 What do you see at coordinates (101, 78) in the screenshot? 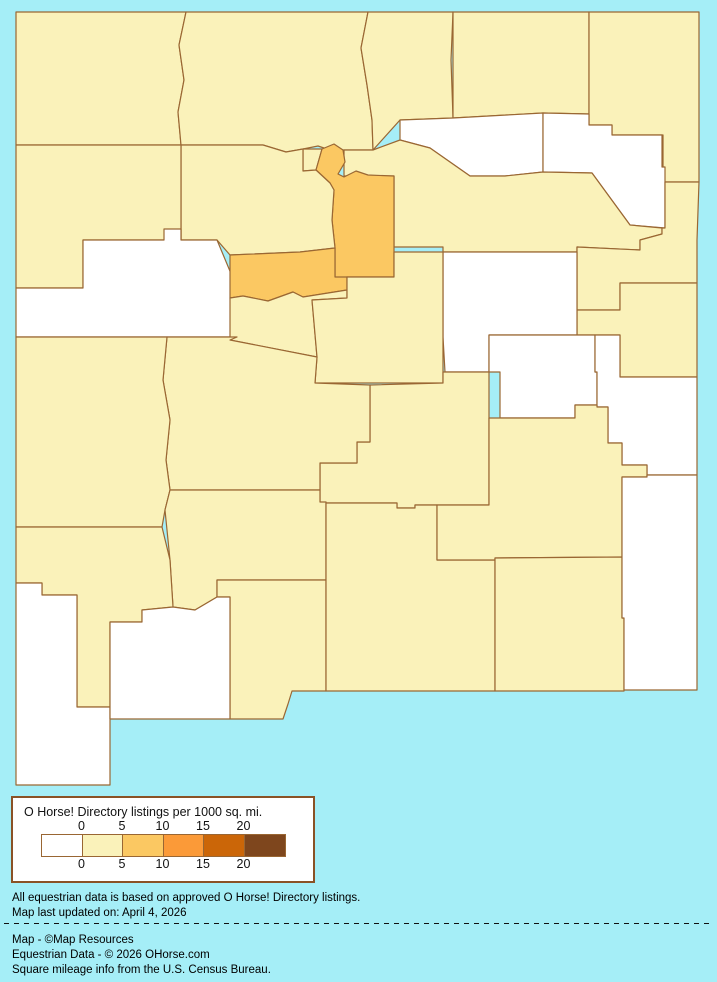
I see `county-san-juan` at bounding box center [101, 78].